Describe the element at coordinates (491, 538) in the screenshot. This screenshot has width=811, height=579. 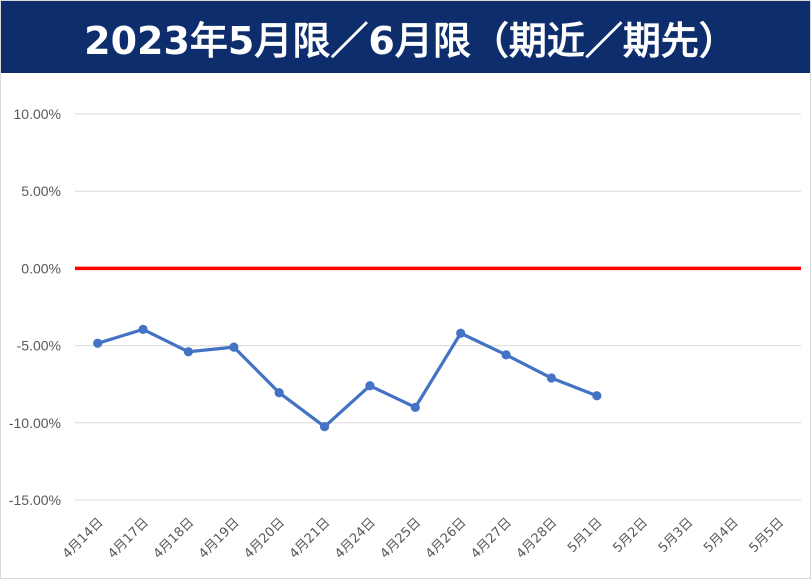
I see `x-tick-label: 4月27日` at that location.